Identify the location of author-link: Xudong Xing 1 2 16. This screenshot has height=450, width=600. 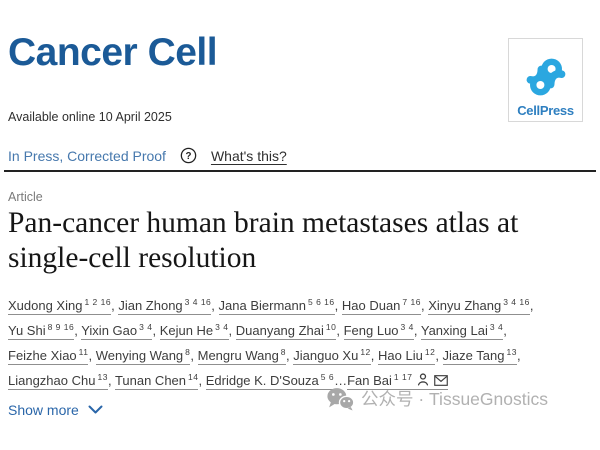
(60, 305).